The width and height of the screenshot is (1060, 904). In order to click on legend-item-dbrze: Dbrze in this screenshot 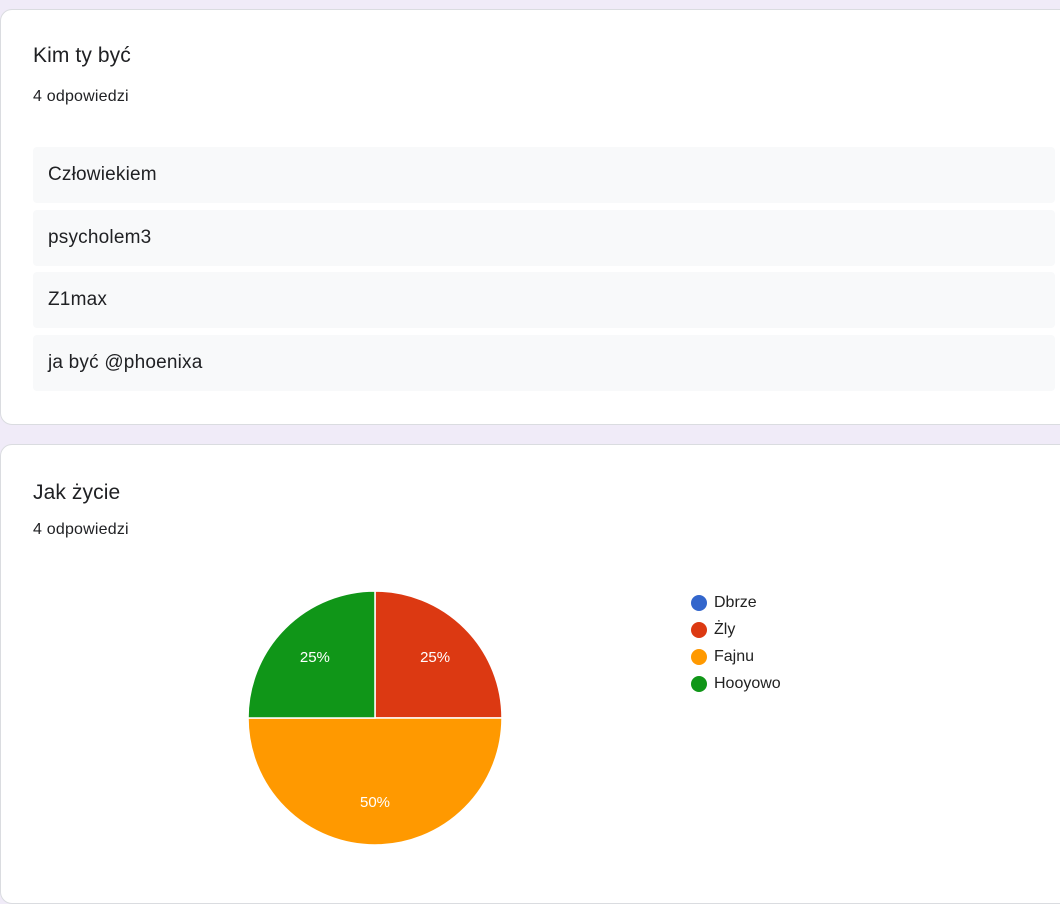, I will do `click(736, 602)`.